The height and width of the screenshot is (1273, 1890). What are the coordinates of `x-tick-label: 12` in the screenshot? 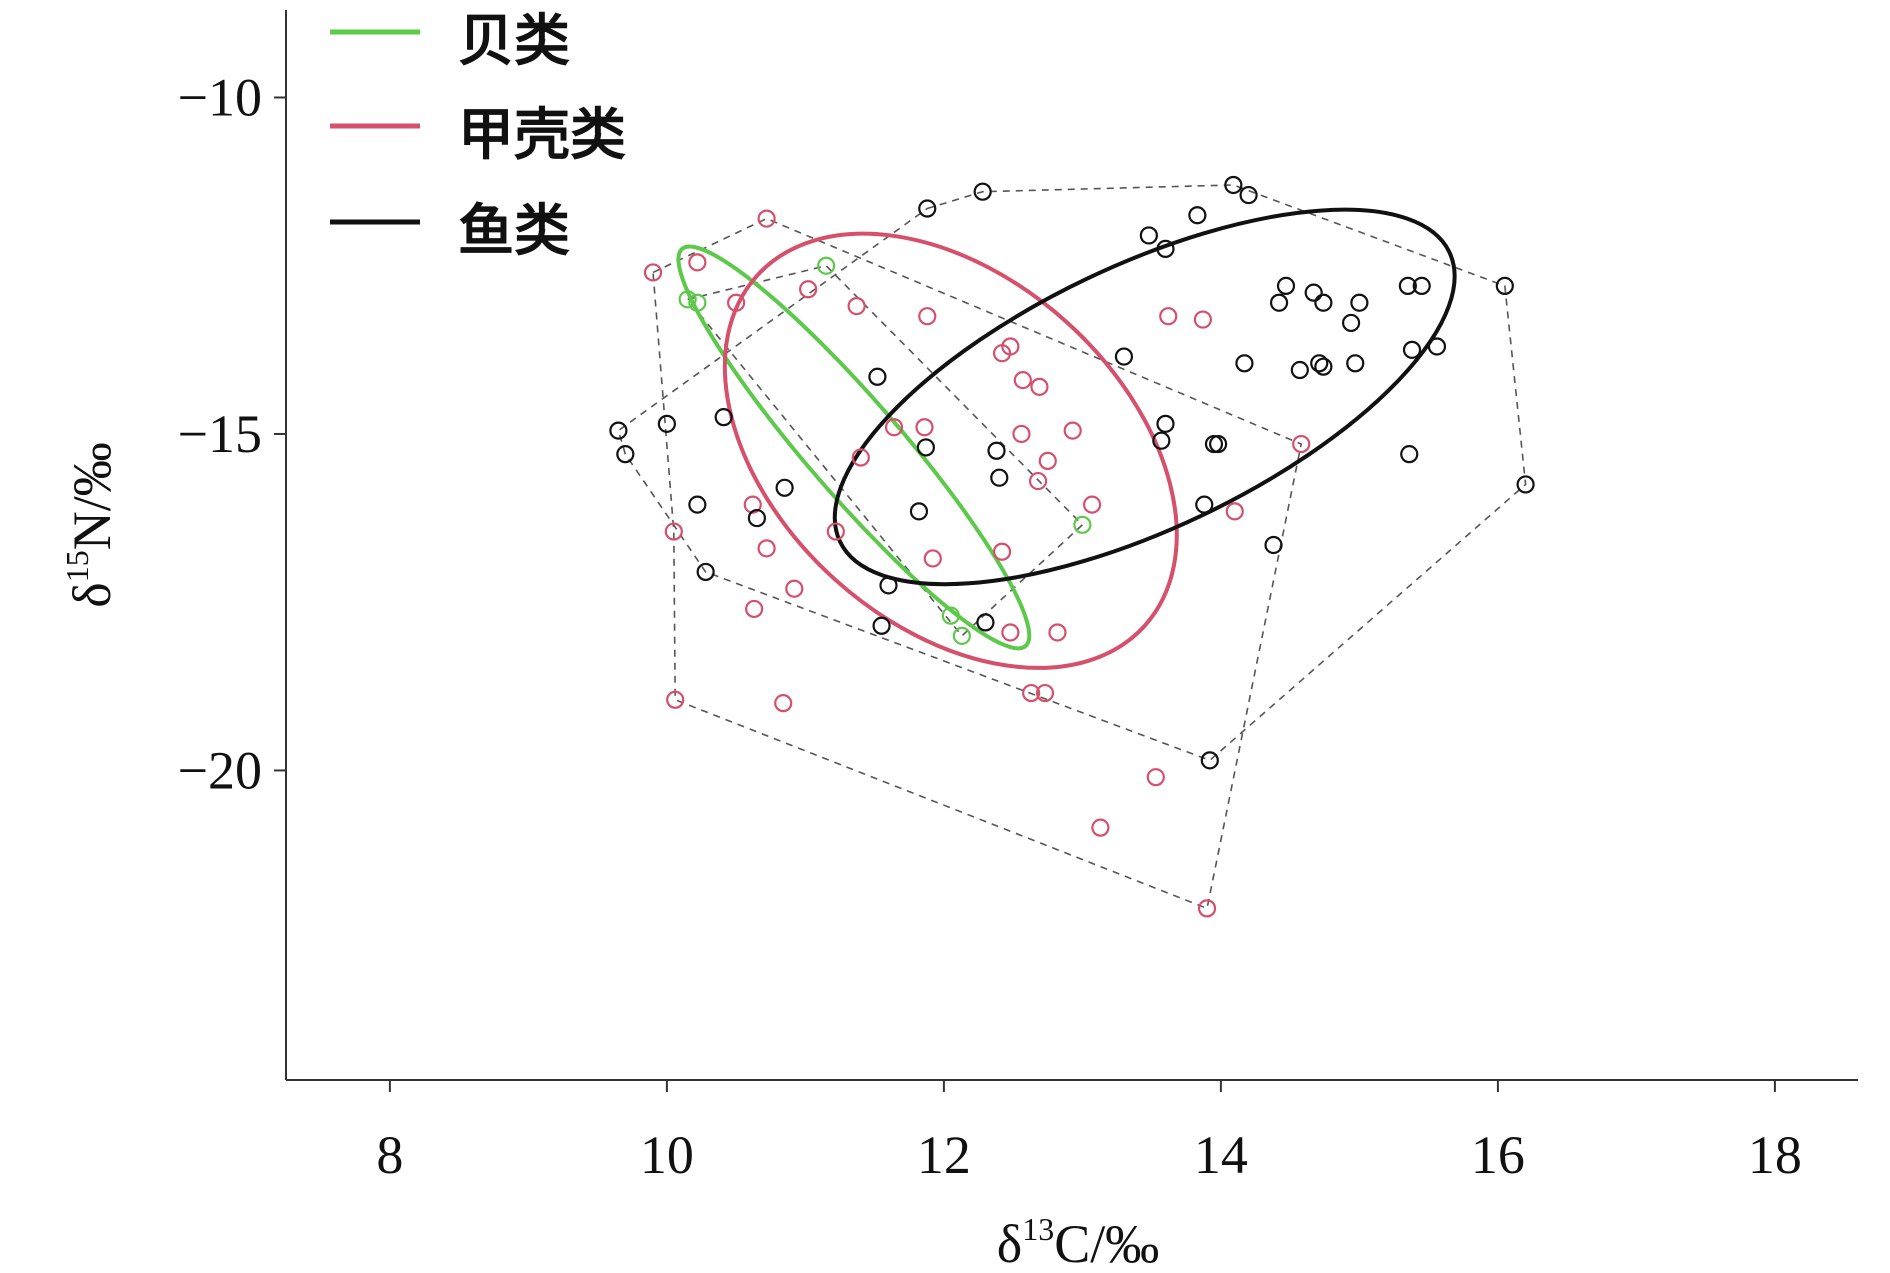 It's located at (944, 1155).